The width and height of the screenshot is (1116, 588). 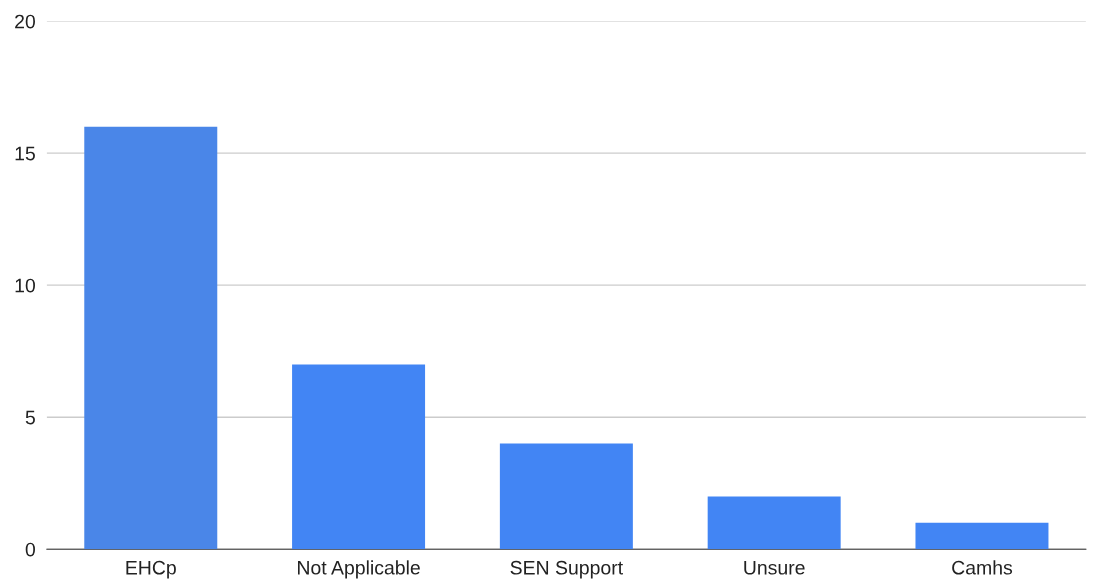 What do you see at coordinates (151, 569) in the screenshot?
I see `x-tick-label: EHCp` at bounding box center [151, 569].